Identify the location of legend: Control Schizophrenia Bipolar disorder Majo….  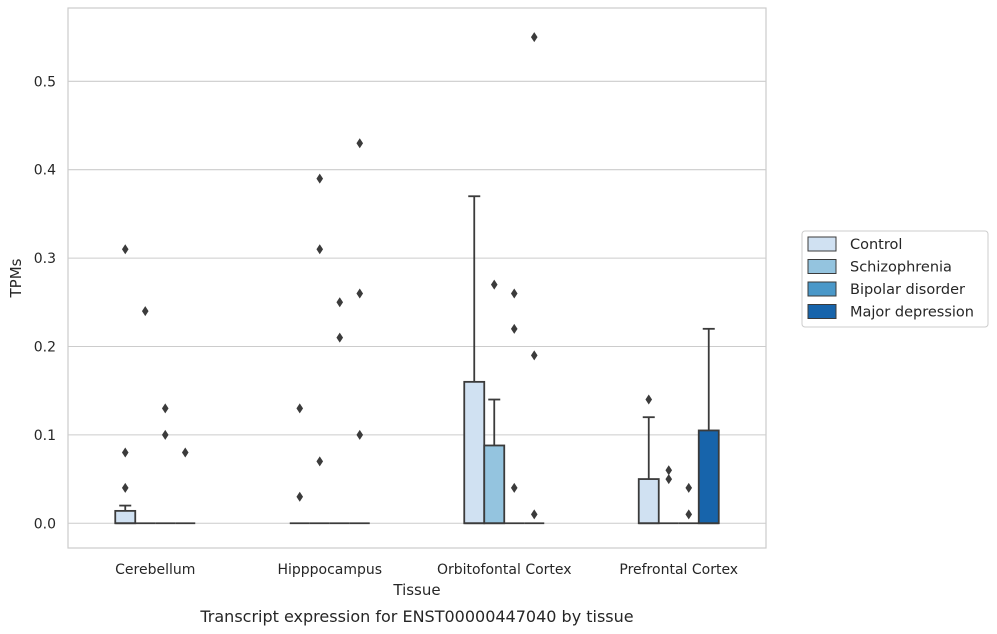
(895, 279).